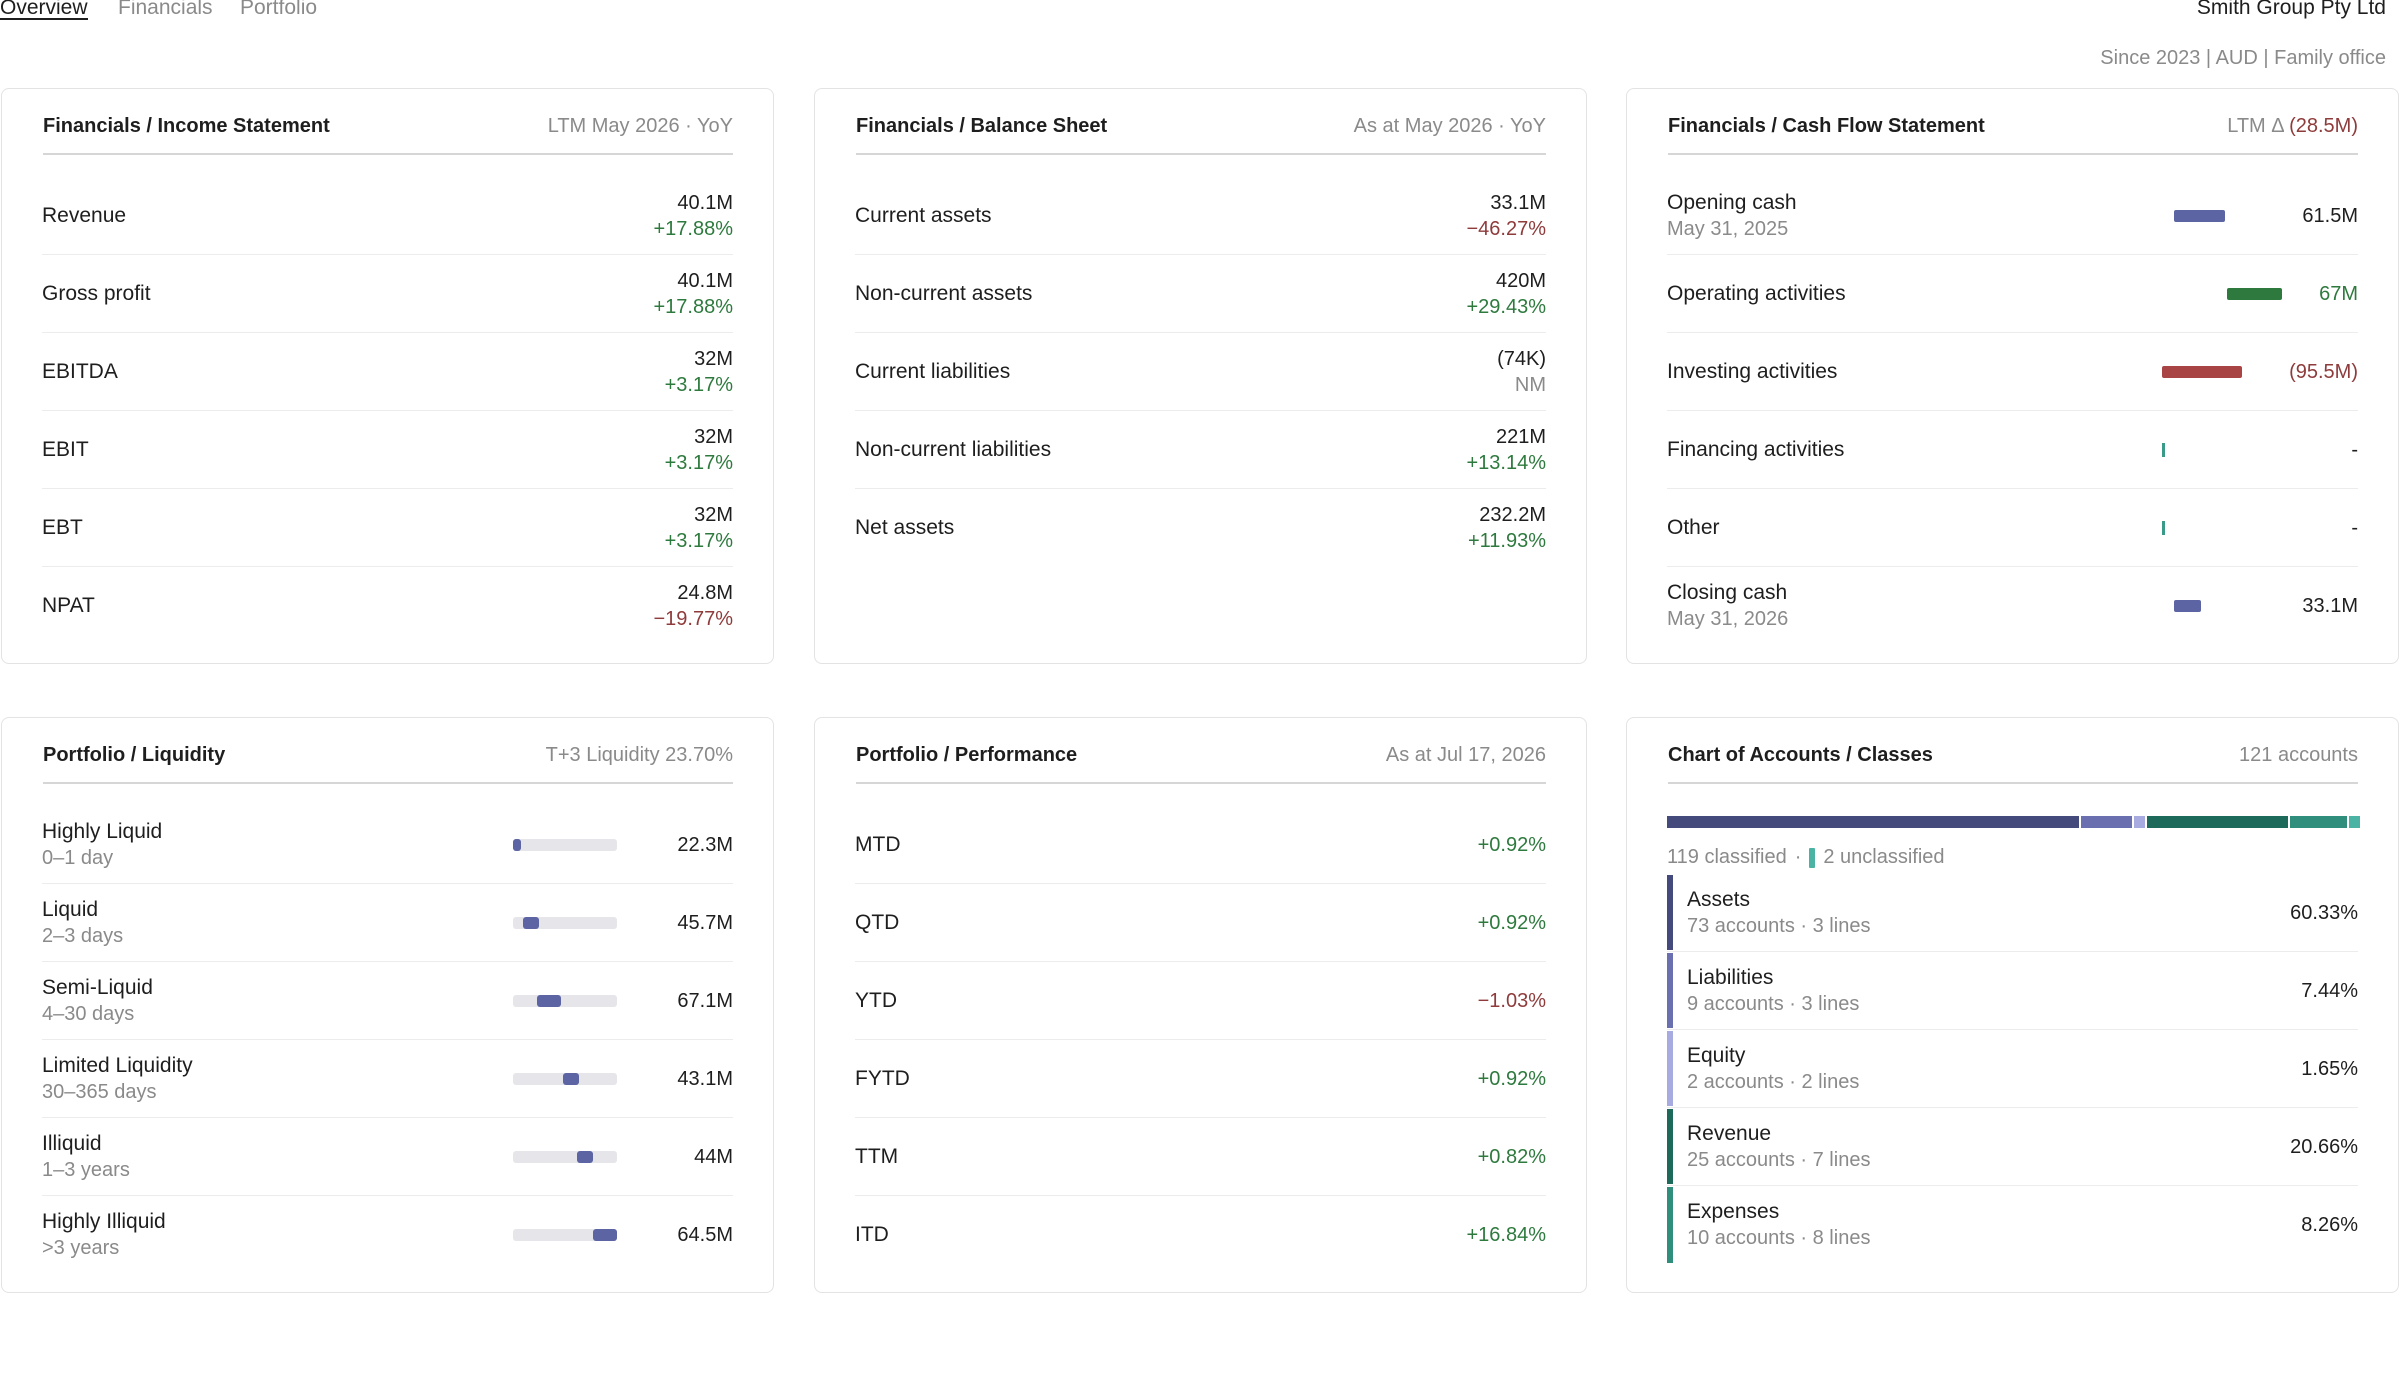  I want to click on tab-overview: Overview, so click(44, 10).